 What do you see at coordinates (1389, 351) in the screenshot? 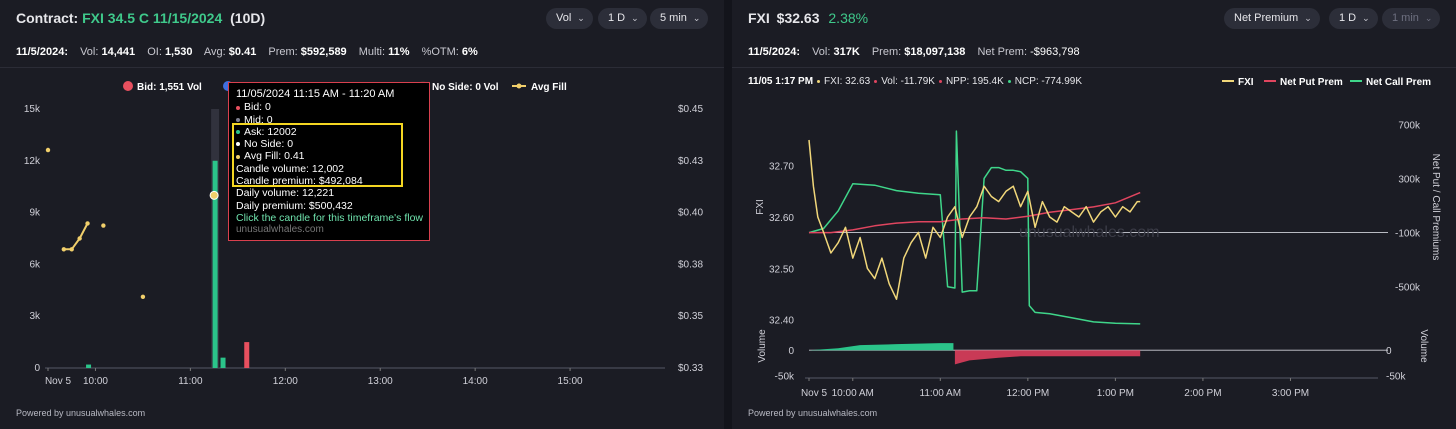
I see `volume-right-tick-label: 0` at bounding box center [1389, 351].